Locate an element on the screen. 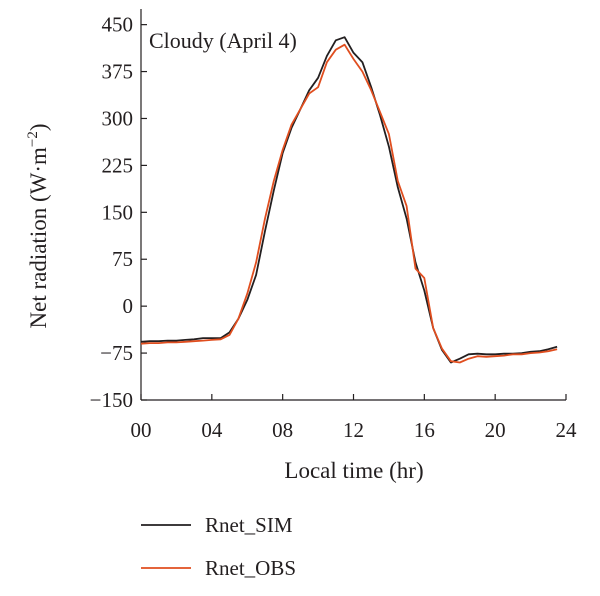  x-tick-label: 08 is located at coordinates (282, 430).